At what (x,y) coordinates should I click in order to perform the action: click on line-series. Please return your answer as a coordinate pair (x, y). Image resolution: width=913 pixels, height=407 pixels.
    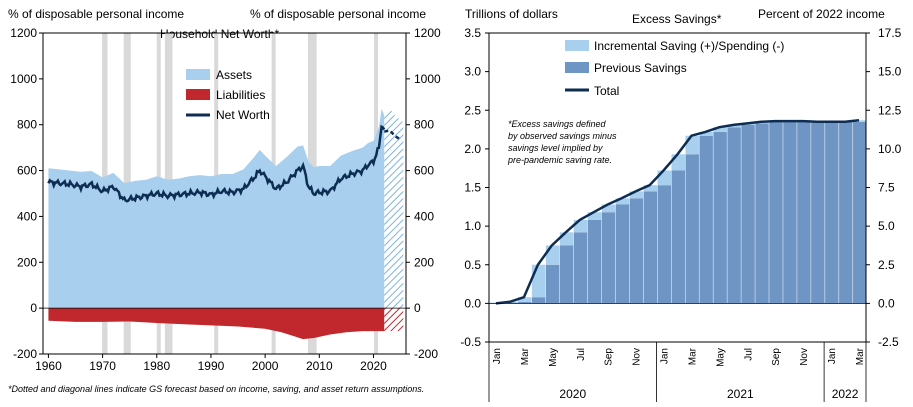
    Looking at the image, I should click on (224, 163).